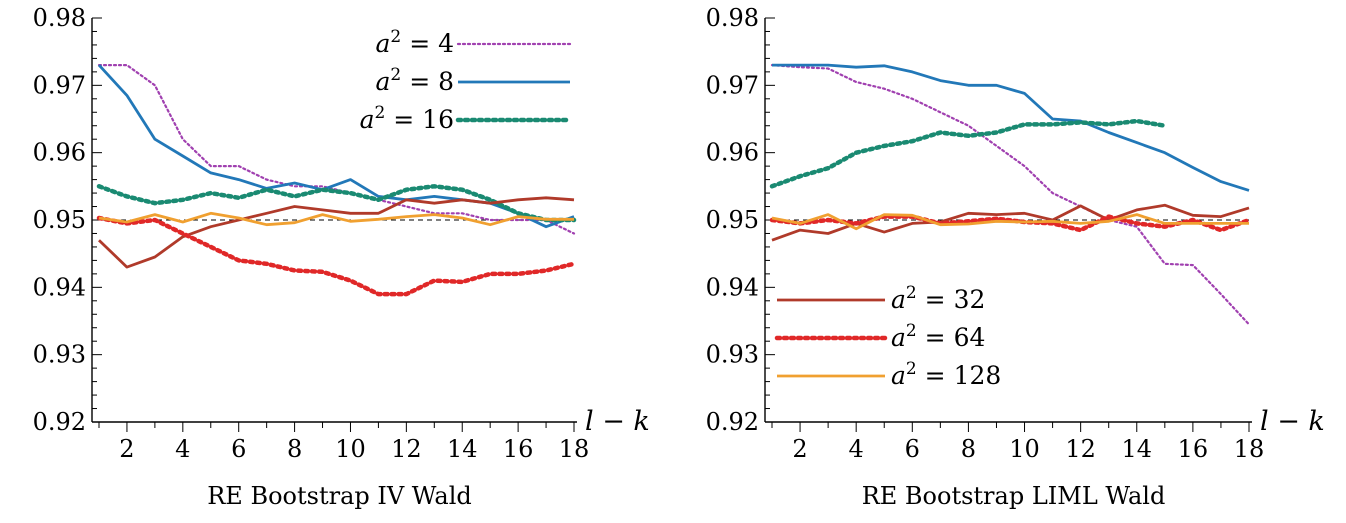 Image resolution: width=1346 pixels, height=523 pixels. I want to click on legend-label-a-2-64: a2 = 64, so click(938, 336).